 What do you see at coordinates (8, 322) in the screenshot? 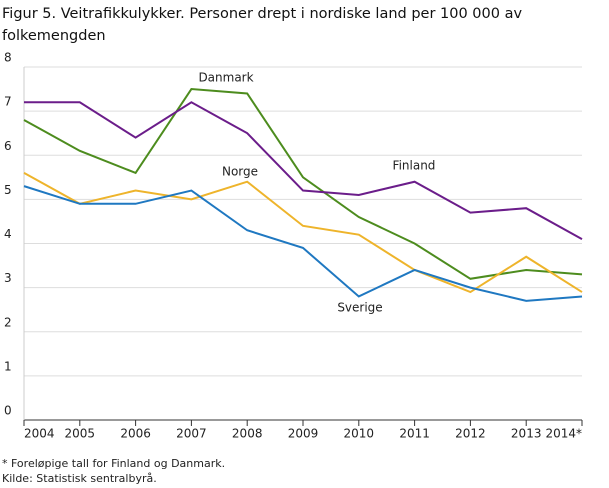
I see `y-tick-label: 2` at bounding box center [8, 322].